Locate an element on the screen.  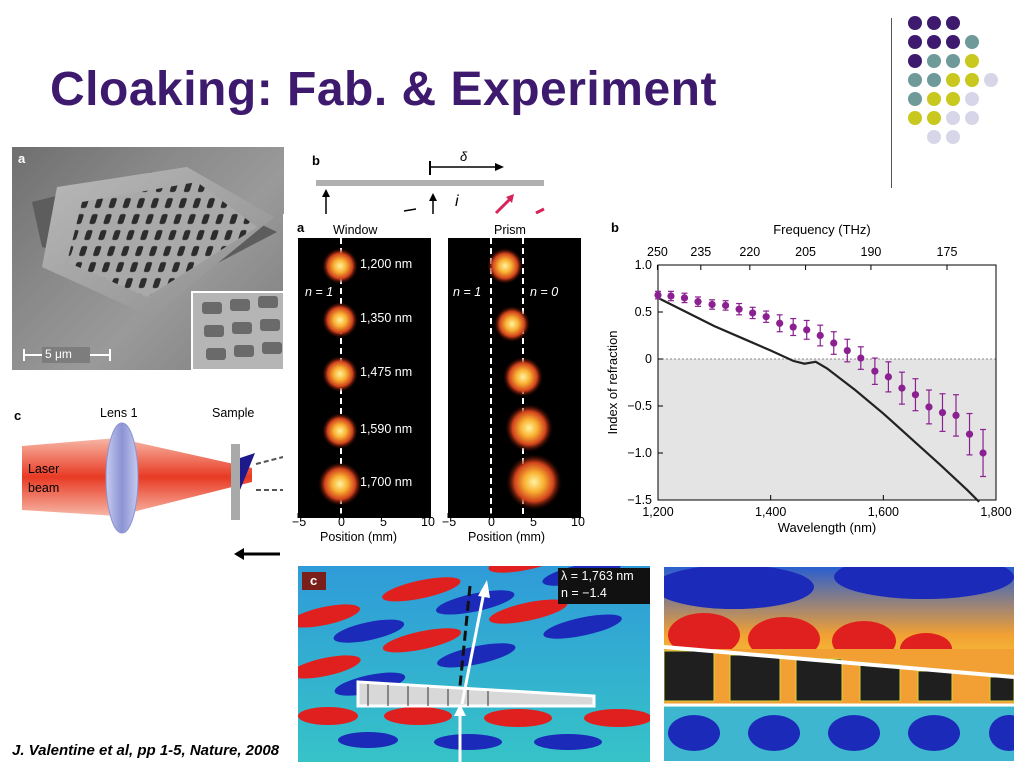
sem-panel-letter: a is located at coordinates (22, 158).